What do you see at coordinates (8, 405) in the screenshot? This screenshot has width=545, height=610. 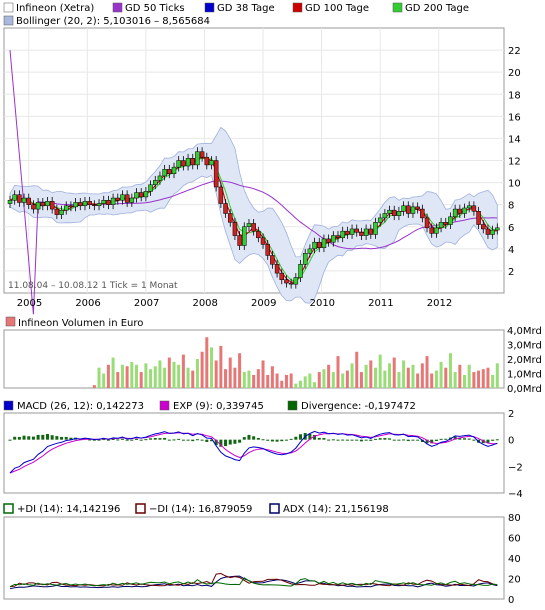 I see `macd-legend-swatch` at bounding box center [8, 405].